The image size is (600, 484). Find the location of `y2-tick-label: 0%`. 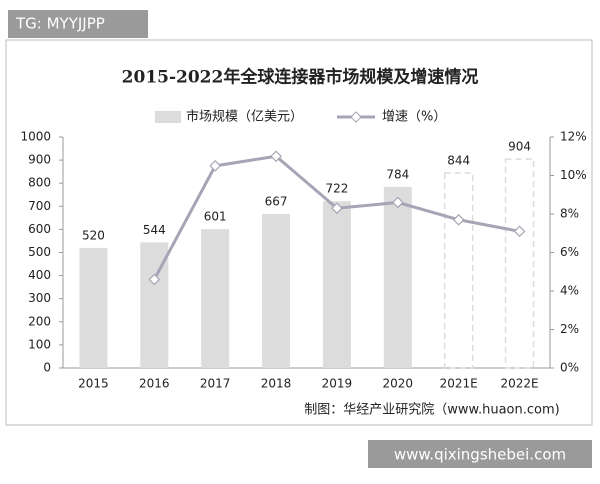

y2-tick-label: 0% is located at coordinates (569, 368).